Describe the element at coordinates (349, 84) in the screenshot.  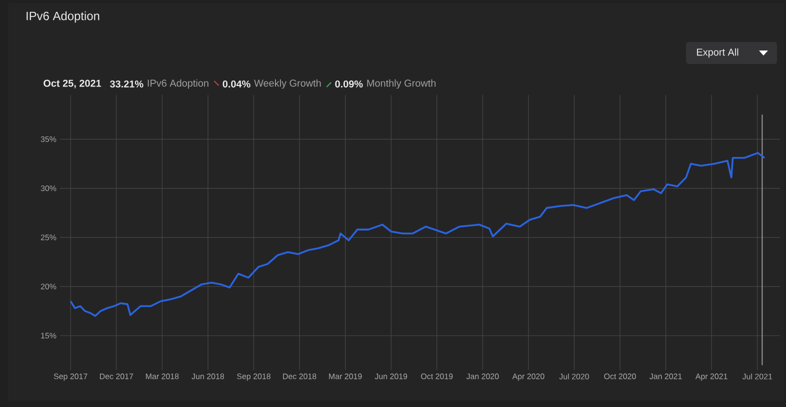
I see `text: 0.09%` at that location.